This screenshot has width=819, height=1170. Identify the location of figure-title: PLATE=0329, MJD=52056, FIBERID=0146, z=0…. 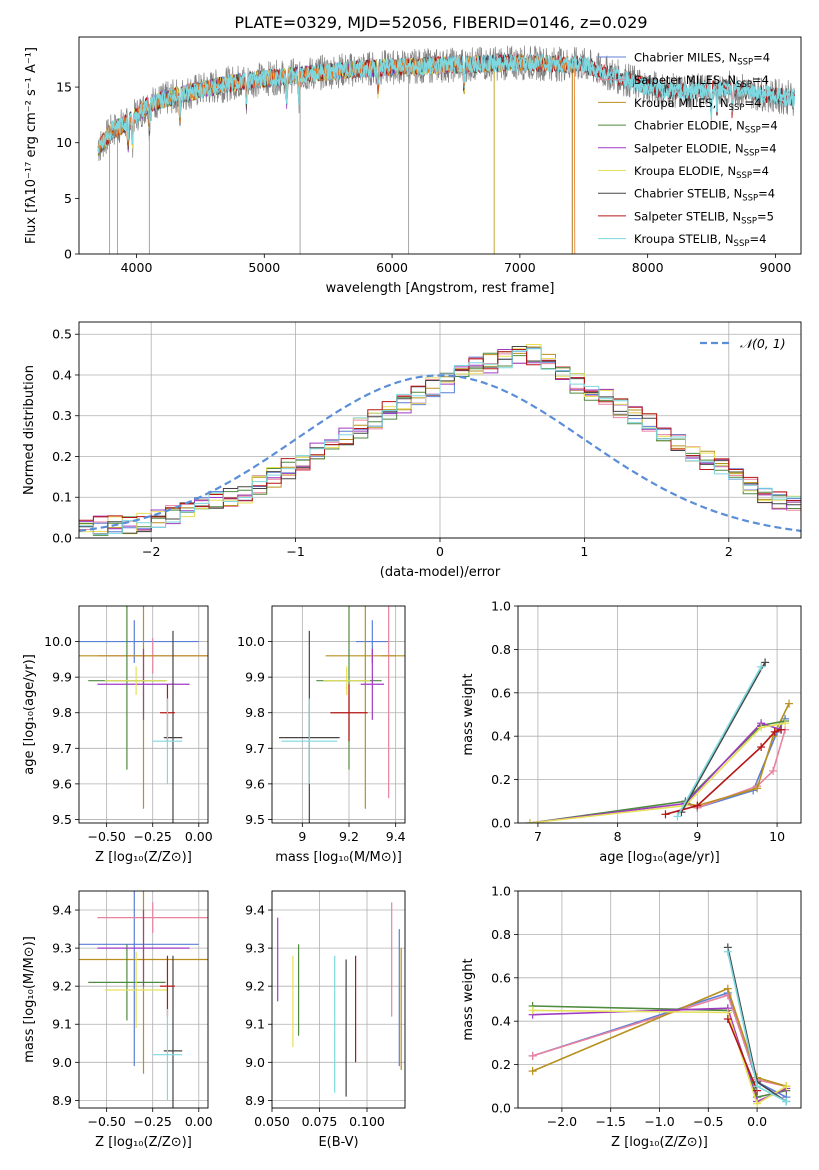
(440, 22).